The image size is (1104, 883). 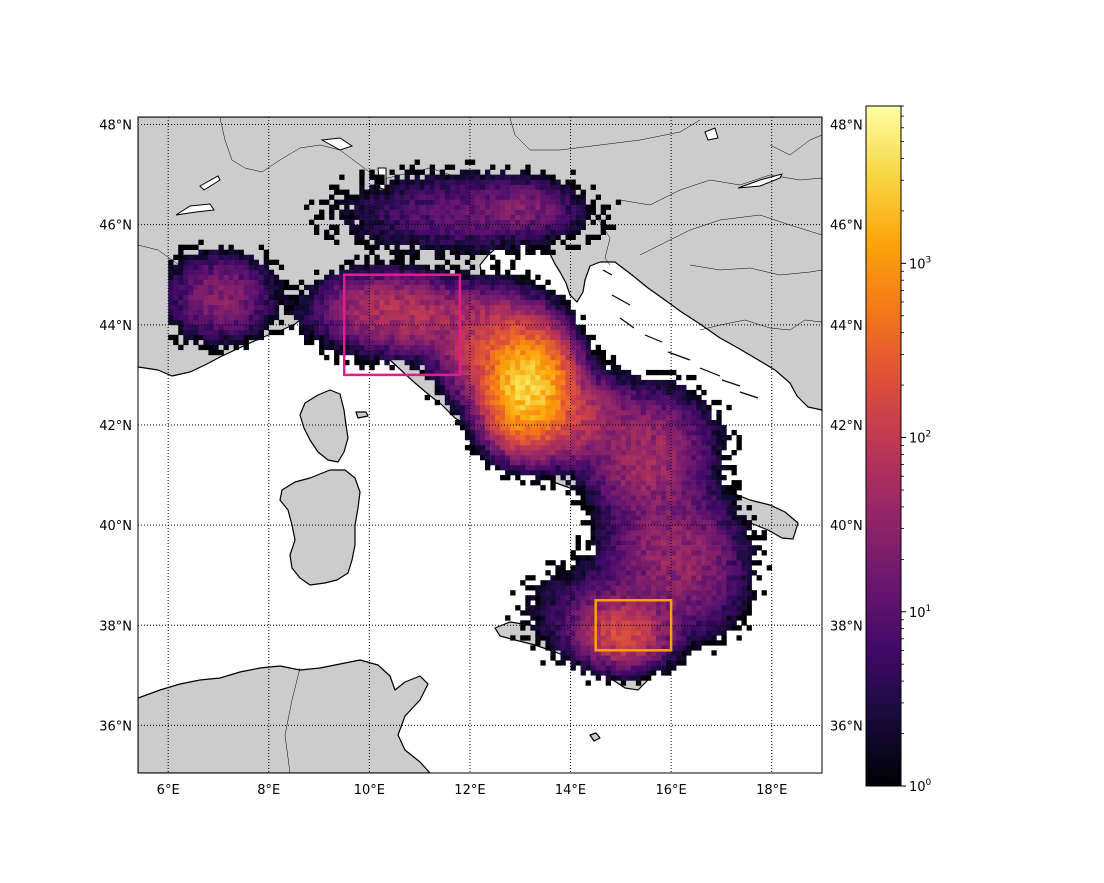 What do you see at coordinates (883, 446) in the screenshot?
I see `colorbar-gradient` at bounding box center [883, 446].